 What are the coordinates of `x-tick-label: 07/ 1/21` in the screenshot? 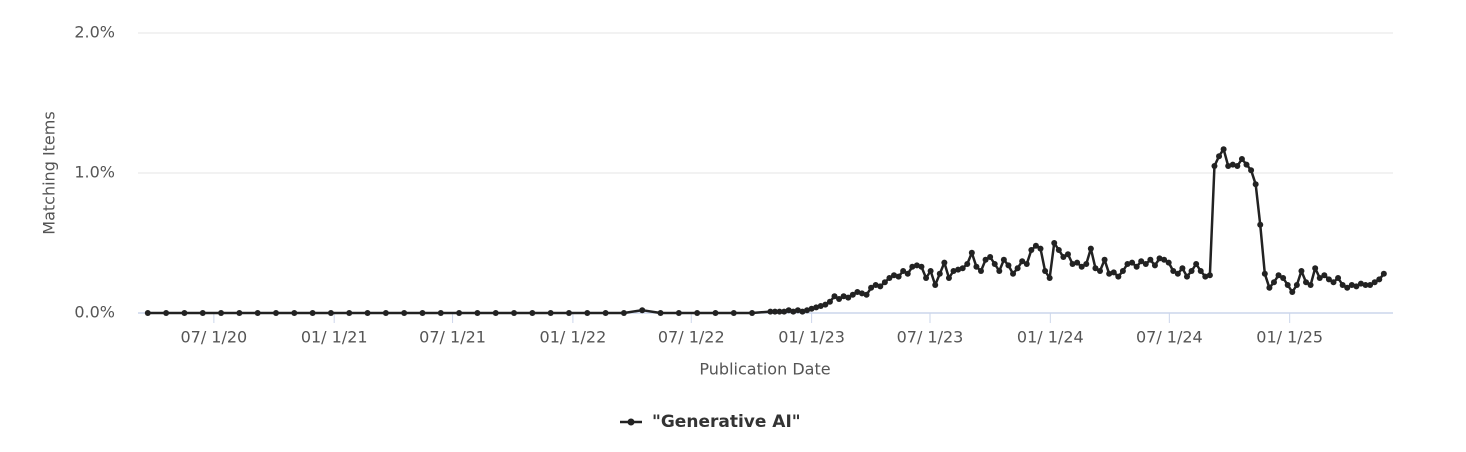 It's located at (452, 337).